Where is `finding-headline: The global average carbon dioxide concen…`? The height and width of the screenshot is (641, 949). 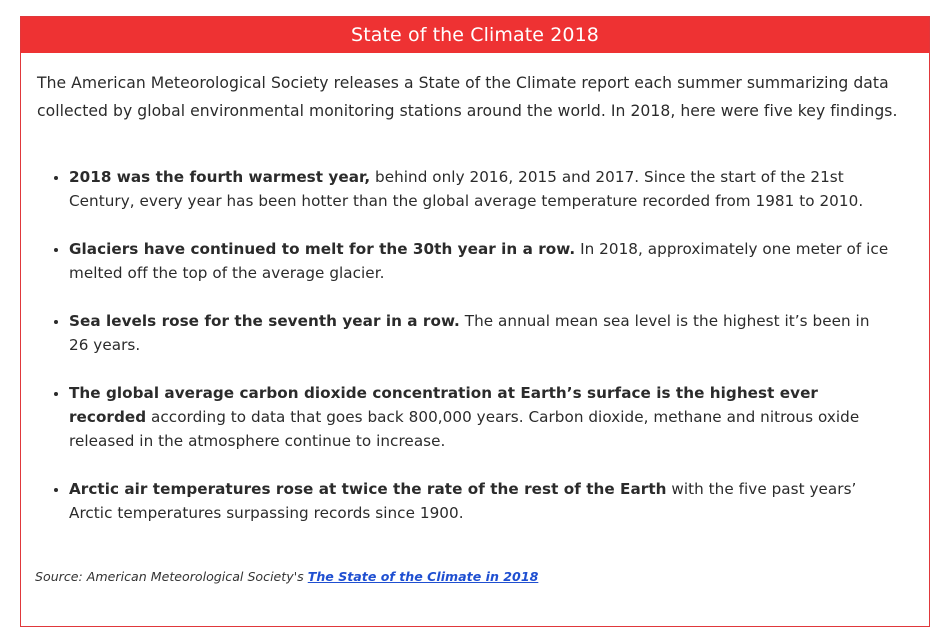
finding-headline: The global average carbon dioxide concen… is located at coordinates (443, 405).